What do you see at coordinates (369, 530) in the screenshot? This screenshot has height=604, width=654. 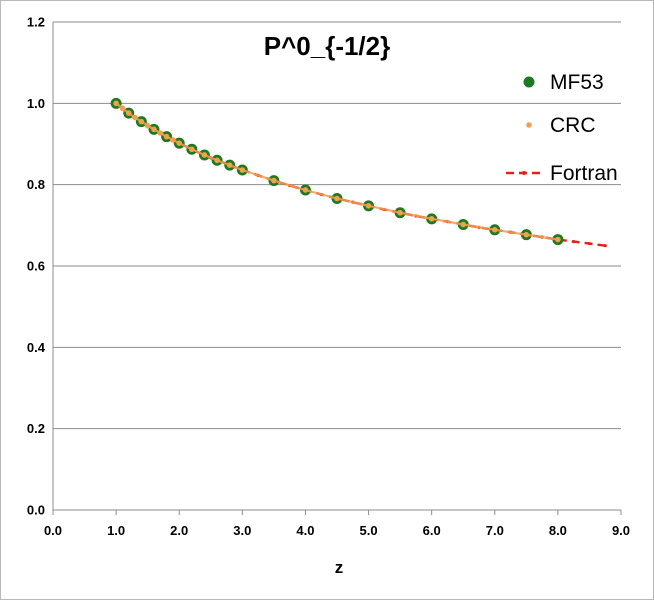 I see `x-tick-label-5: 5.0` at bounding box center [369, 530].